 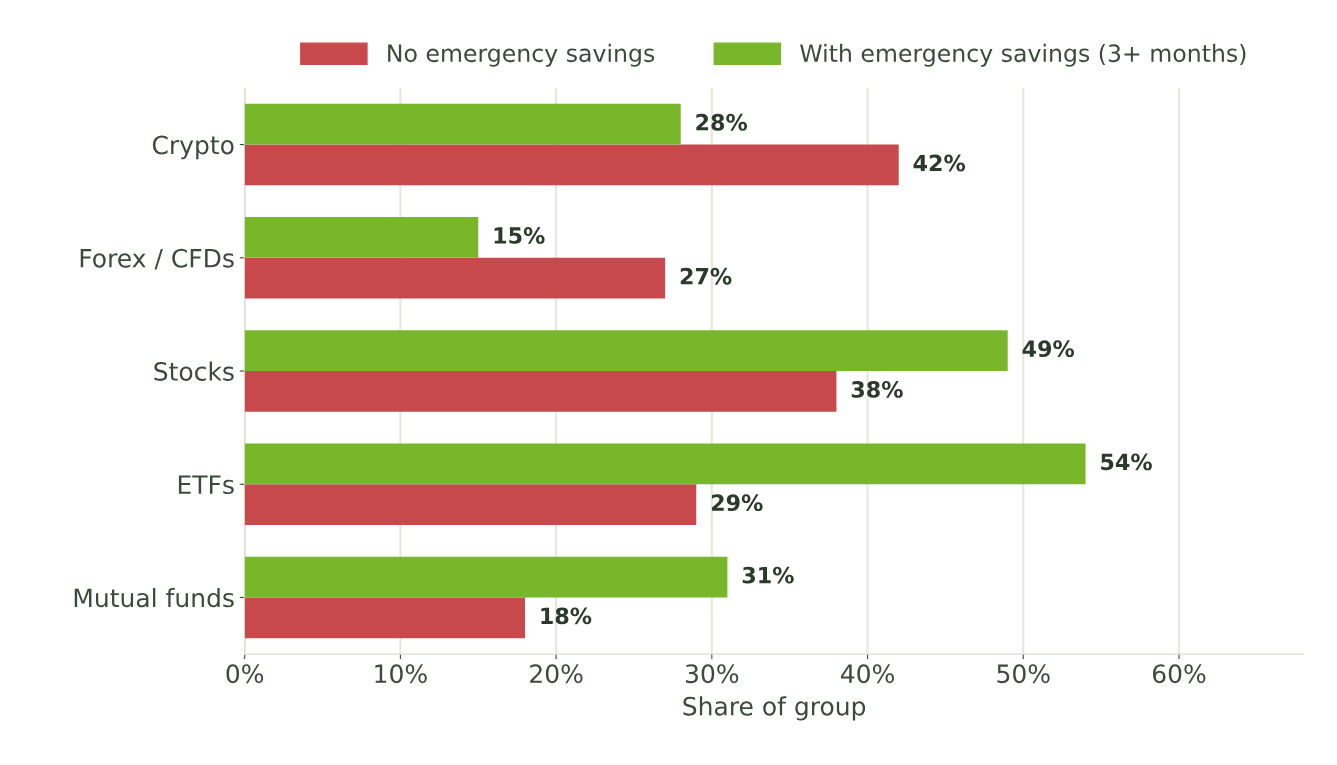 What do you see at coordinates (1126, 462) in the screenshot?
I see `data-label: 54%` at bounding box center [1126, 462].